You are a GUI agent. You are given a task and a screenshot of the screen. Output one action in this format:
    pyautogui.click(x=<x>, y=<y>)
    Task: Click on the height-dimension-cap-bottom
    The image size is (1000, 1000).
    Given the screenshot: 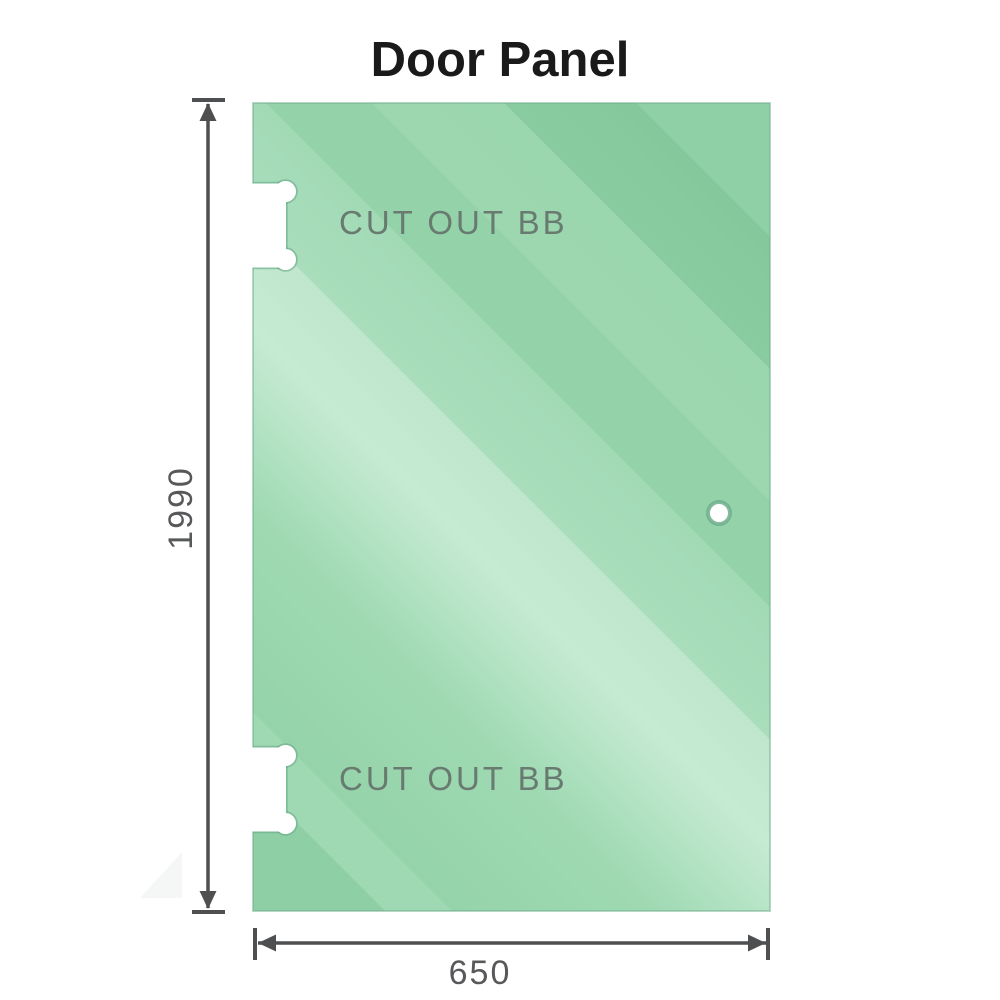 What is the action you would take?
    pyautogui.click(x=208, y=912)
    